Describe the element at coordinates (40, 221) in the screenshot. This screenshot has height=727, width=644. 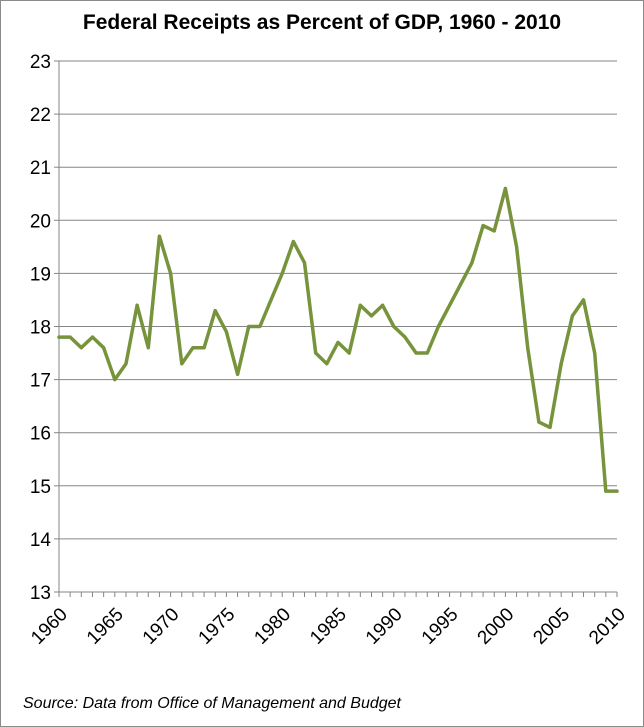
I see `y-tick-label: 20` at that location.